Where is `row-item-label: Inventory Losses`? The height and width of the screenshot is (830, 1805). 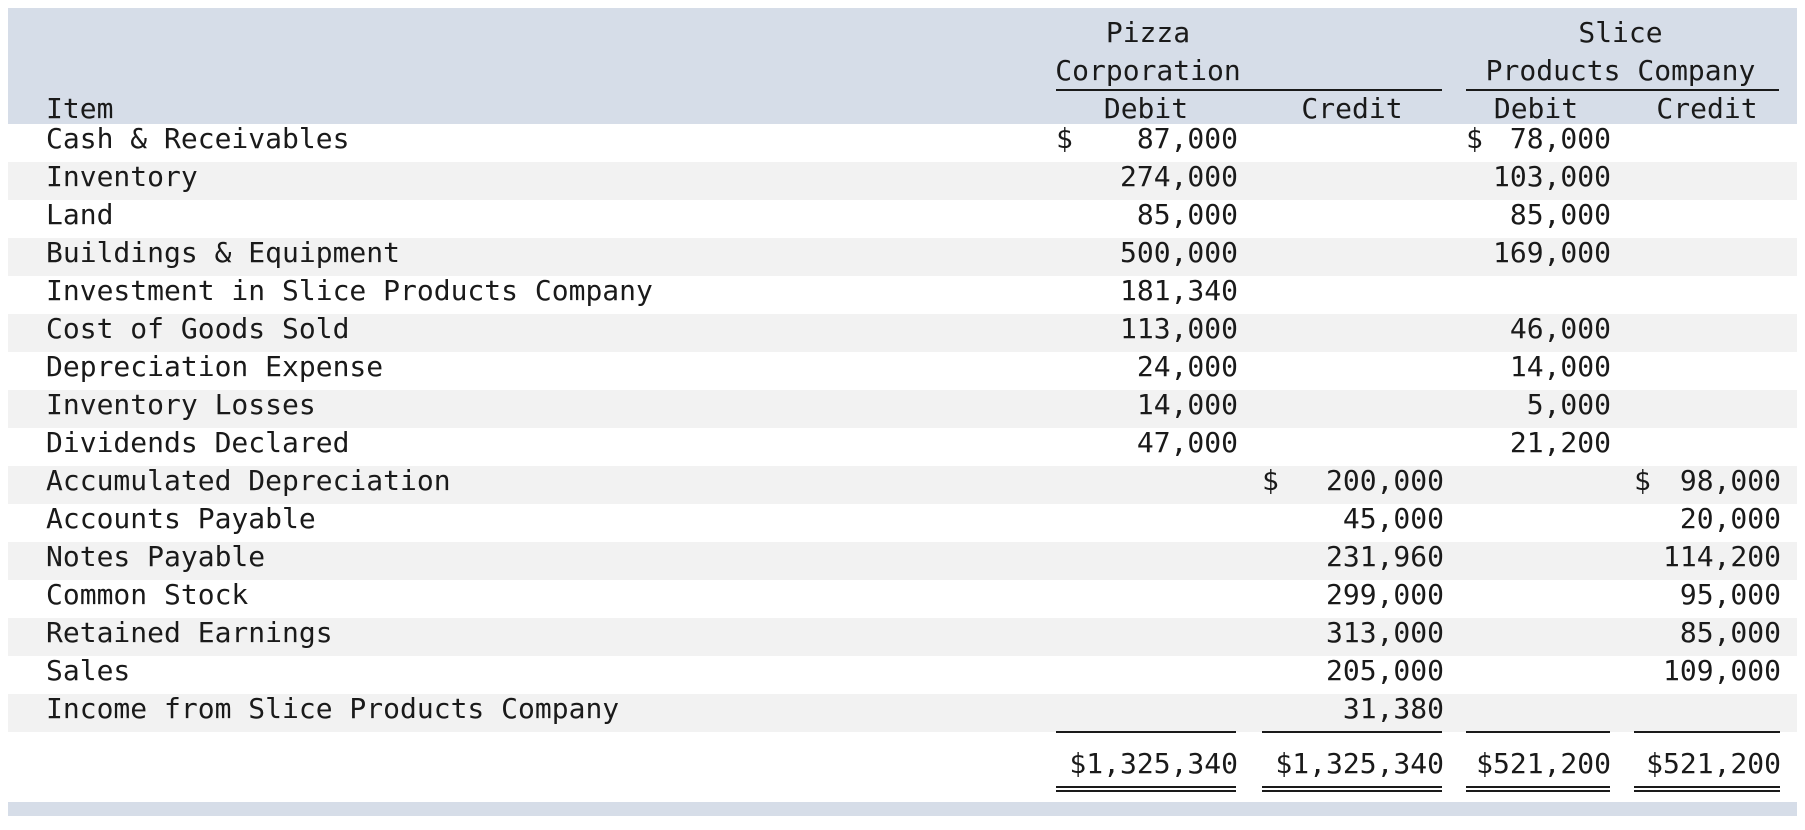
row-item-label: Inventory Losses is located at coordinates (181, 404).